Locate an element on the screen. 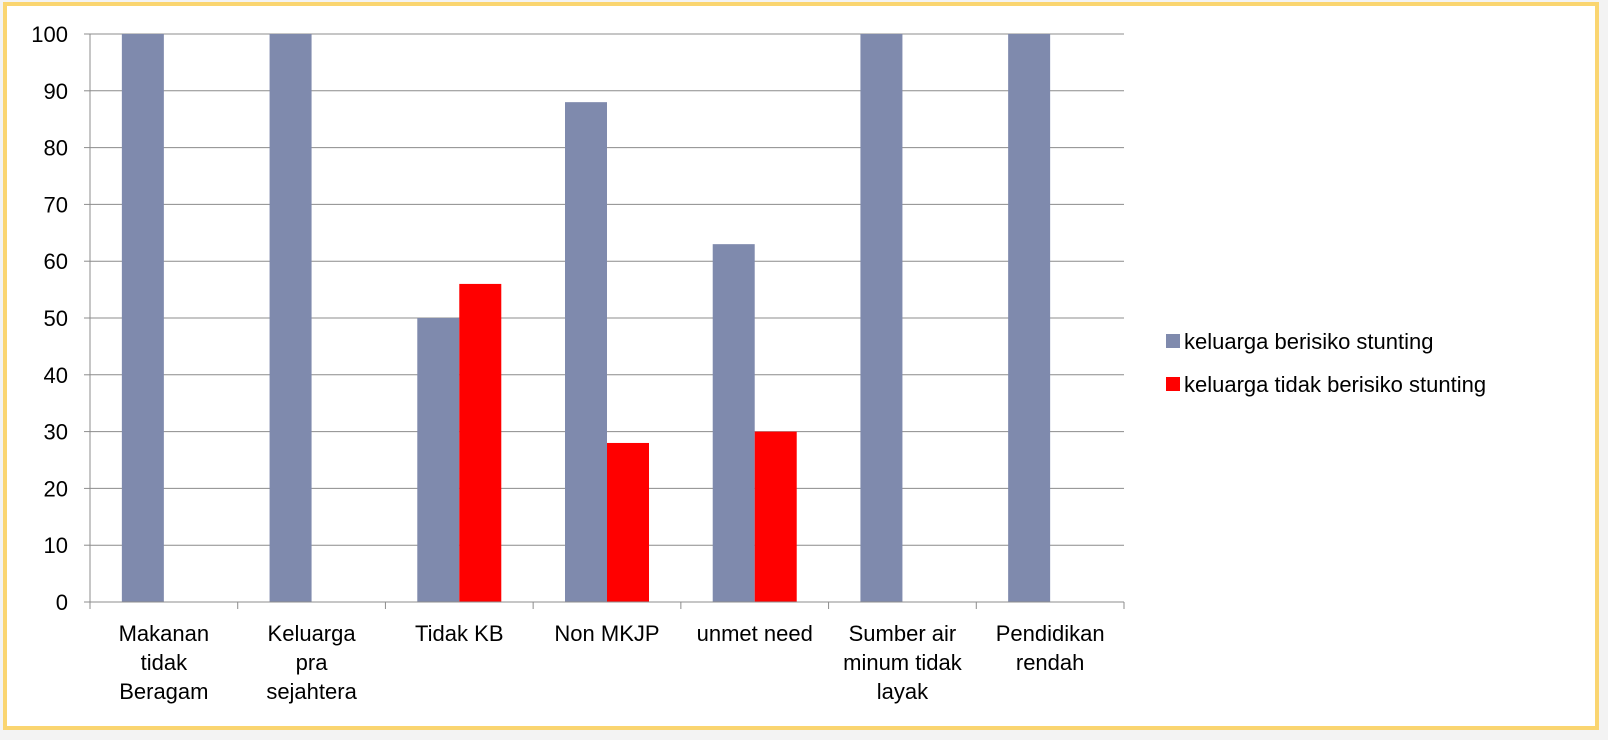 The width and height of the screenshot is (1608, 740). x-category-label: Non MKJP is located at coordinates (606, 633).